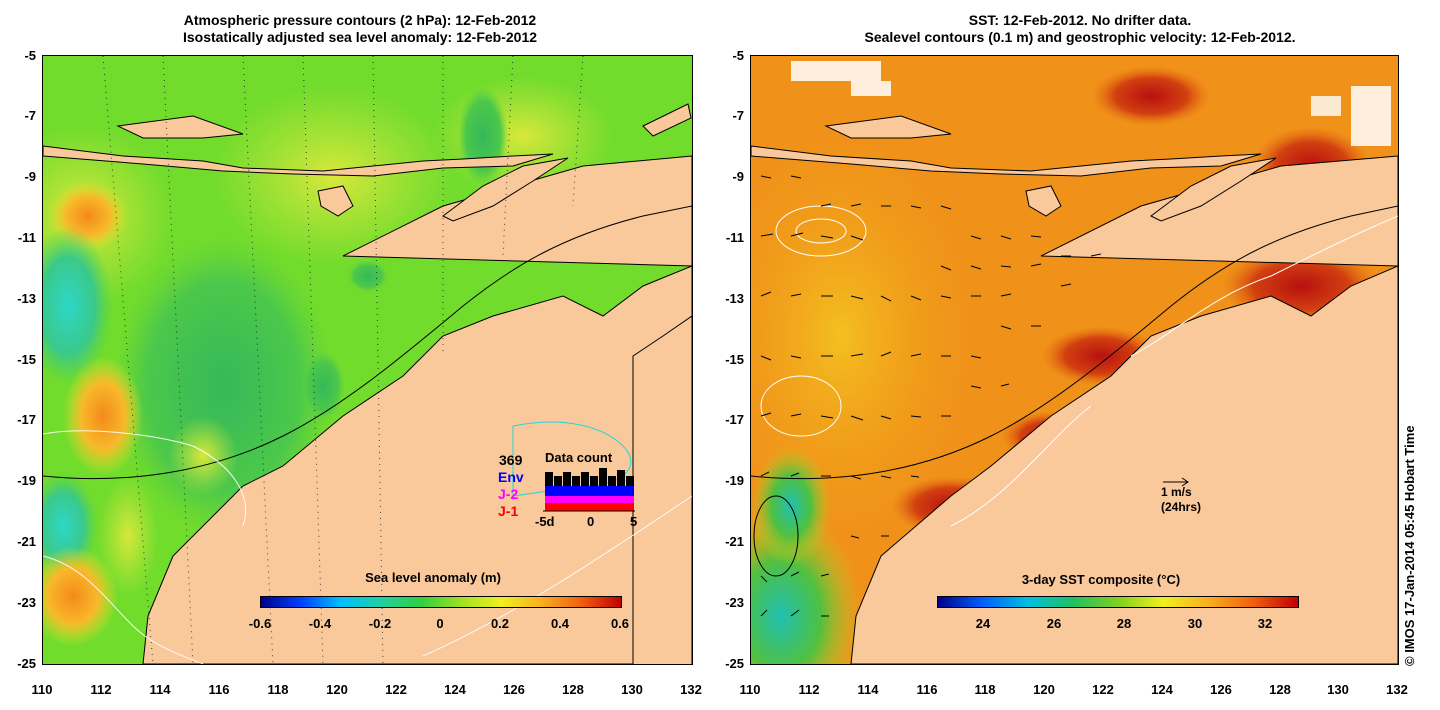 This screenshot has height=710, width=1440. Describe the element at coordinates (931, 396) in the screenshot. I see `velocity-arrows` at that location.